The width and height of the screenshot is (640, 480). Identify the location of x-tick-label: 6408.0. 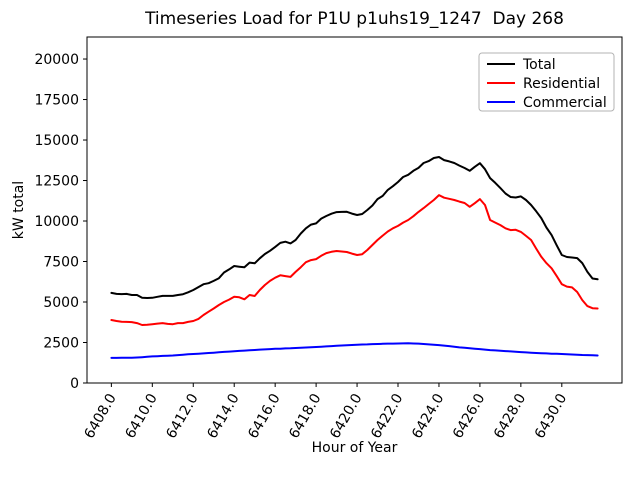
(100, 416).